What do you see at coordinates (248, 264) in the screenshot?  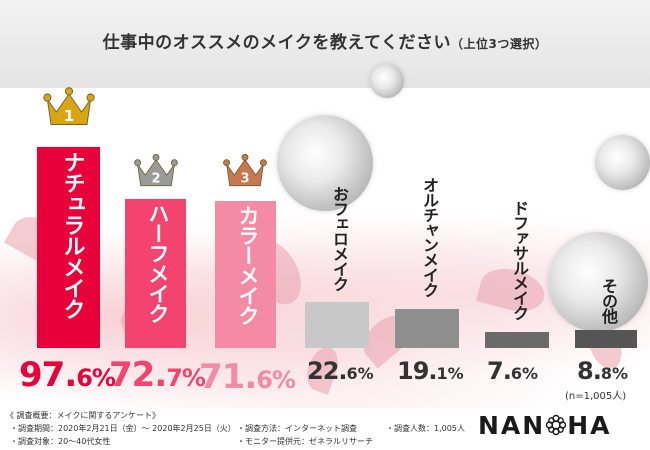 I see `category-label: カラーメイク` at bounding box center [248, 264].